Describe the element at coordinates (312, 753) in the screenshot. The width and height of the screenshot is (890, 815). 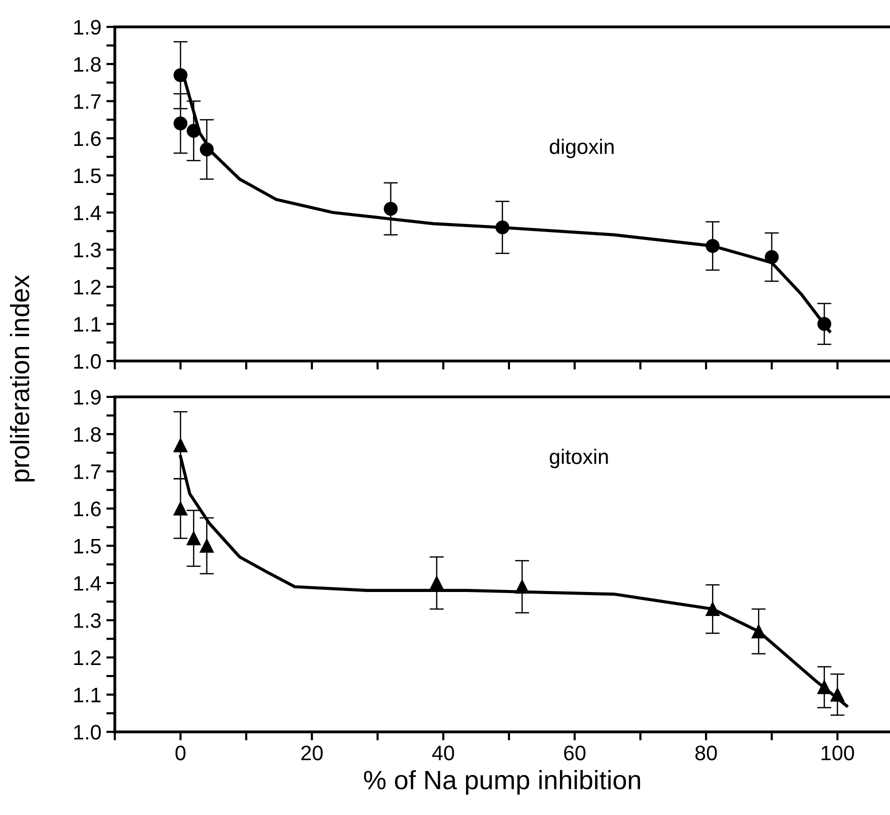
I see `x-tick-label: 20` at that location.